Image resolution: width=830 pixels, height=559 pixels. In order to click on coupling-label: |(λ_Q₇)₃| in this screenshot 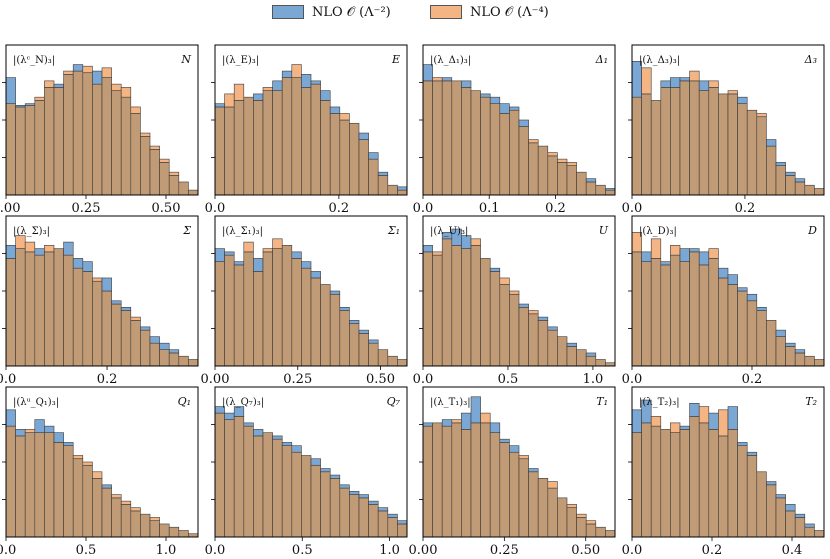, I will do `click(243, 402)`.